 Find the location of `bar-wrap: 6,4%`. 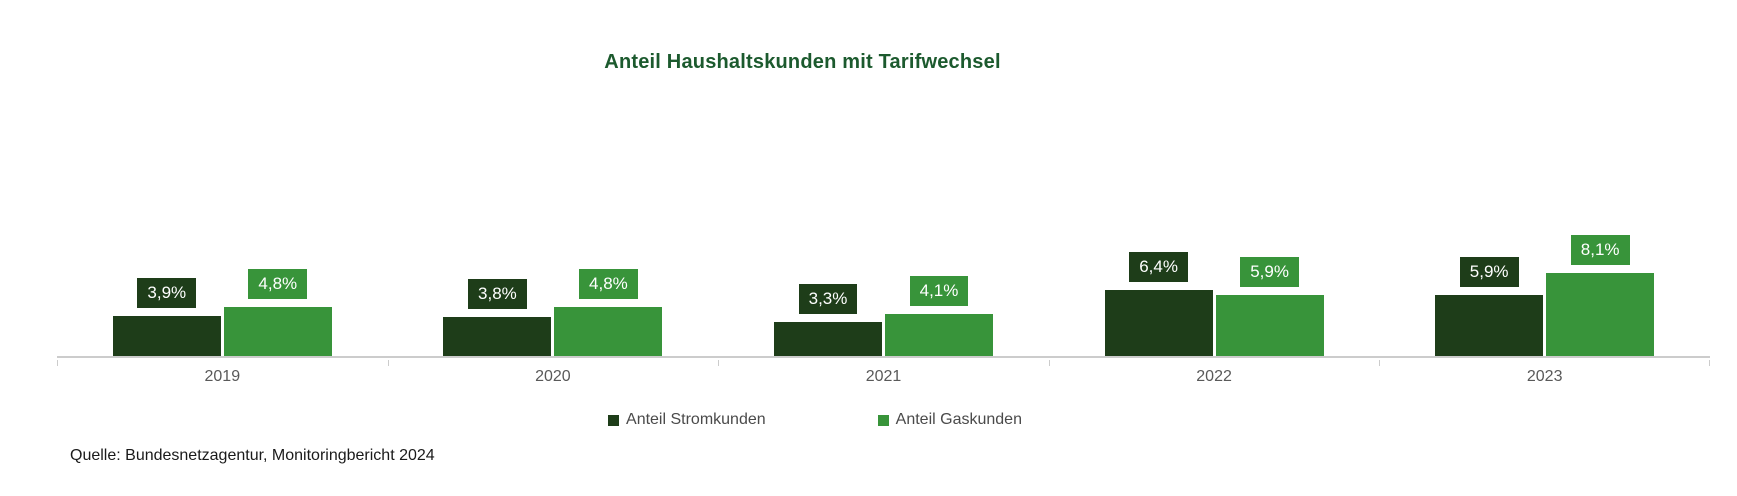

bar-wrap: 6,4% is located at coordinates (1158, 304).